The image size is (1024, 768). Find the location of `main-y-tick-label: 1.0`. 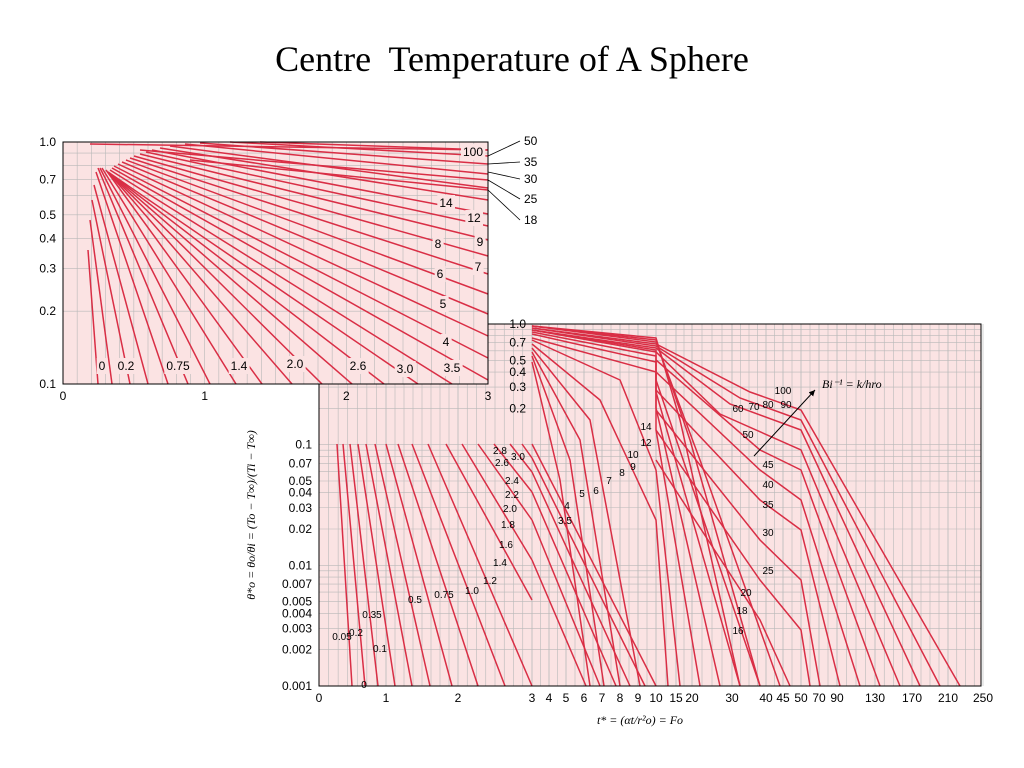

main-y-tick-label: 1.0 is located at coordinates (517, 324).